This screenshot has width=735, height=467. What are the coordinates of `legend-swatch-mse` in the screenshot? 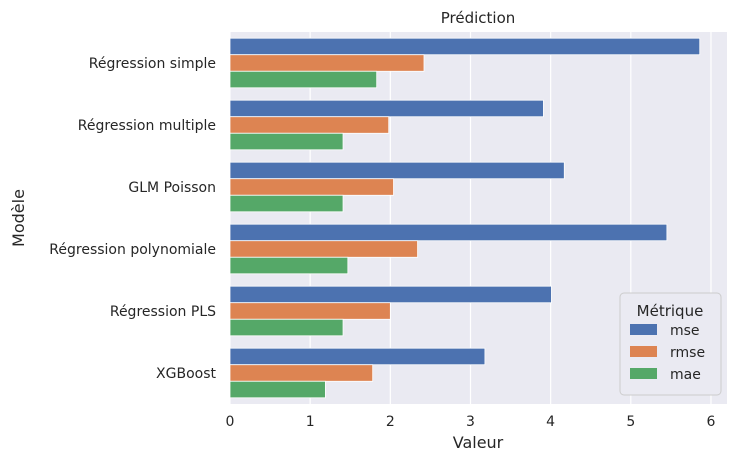 It's located at (643, 329).